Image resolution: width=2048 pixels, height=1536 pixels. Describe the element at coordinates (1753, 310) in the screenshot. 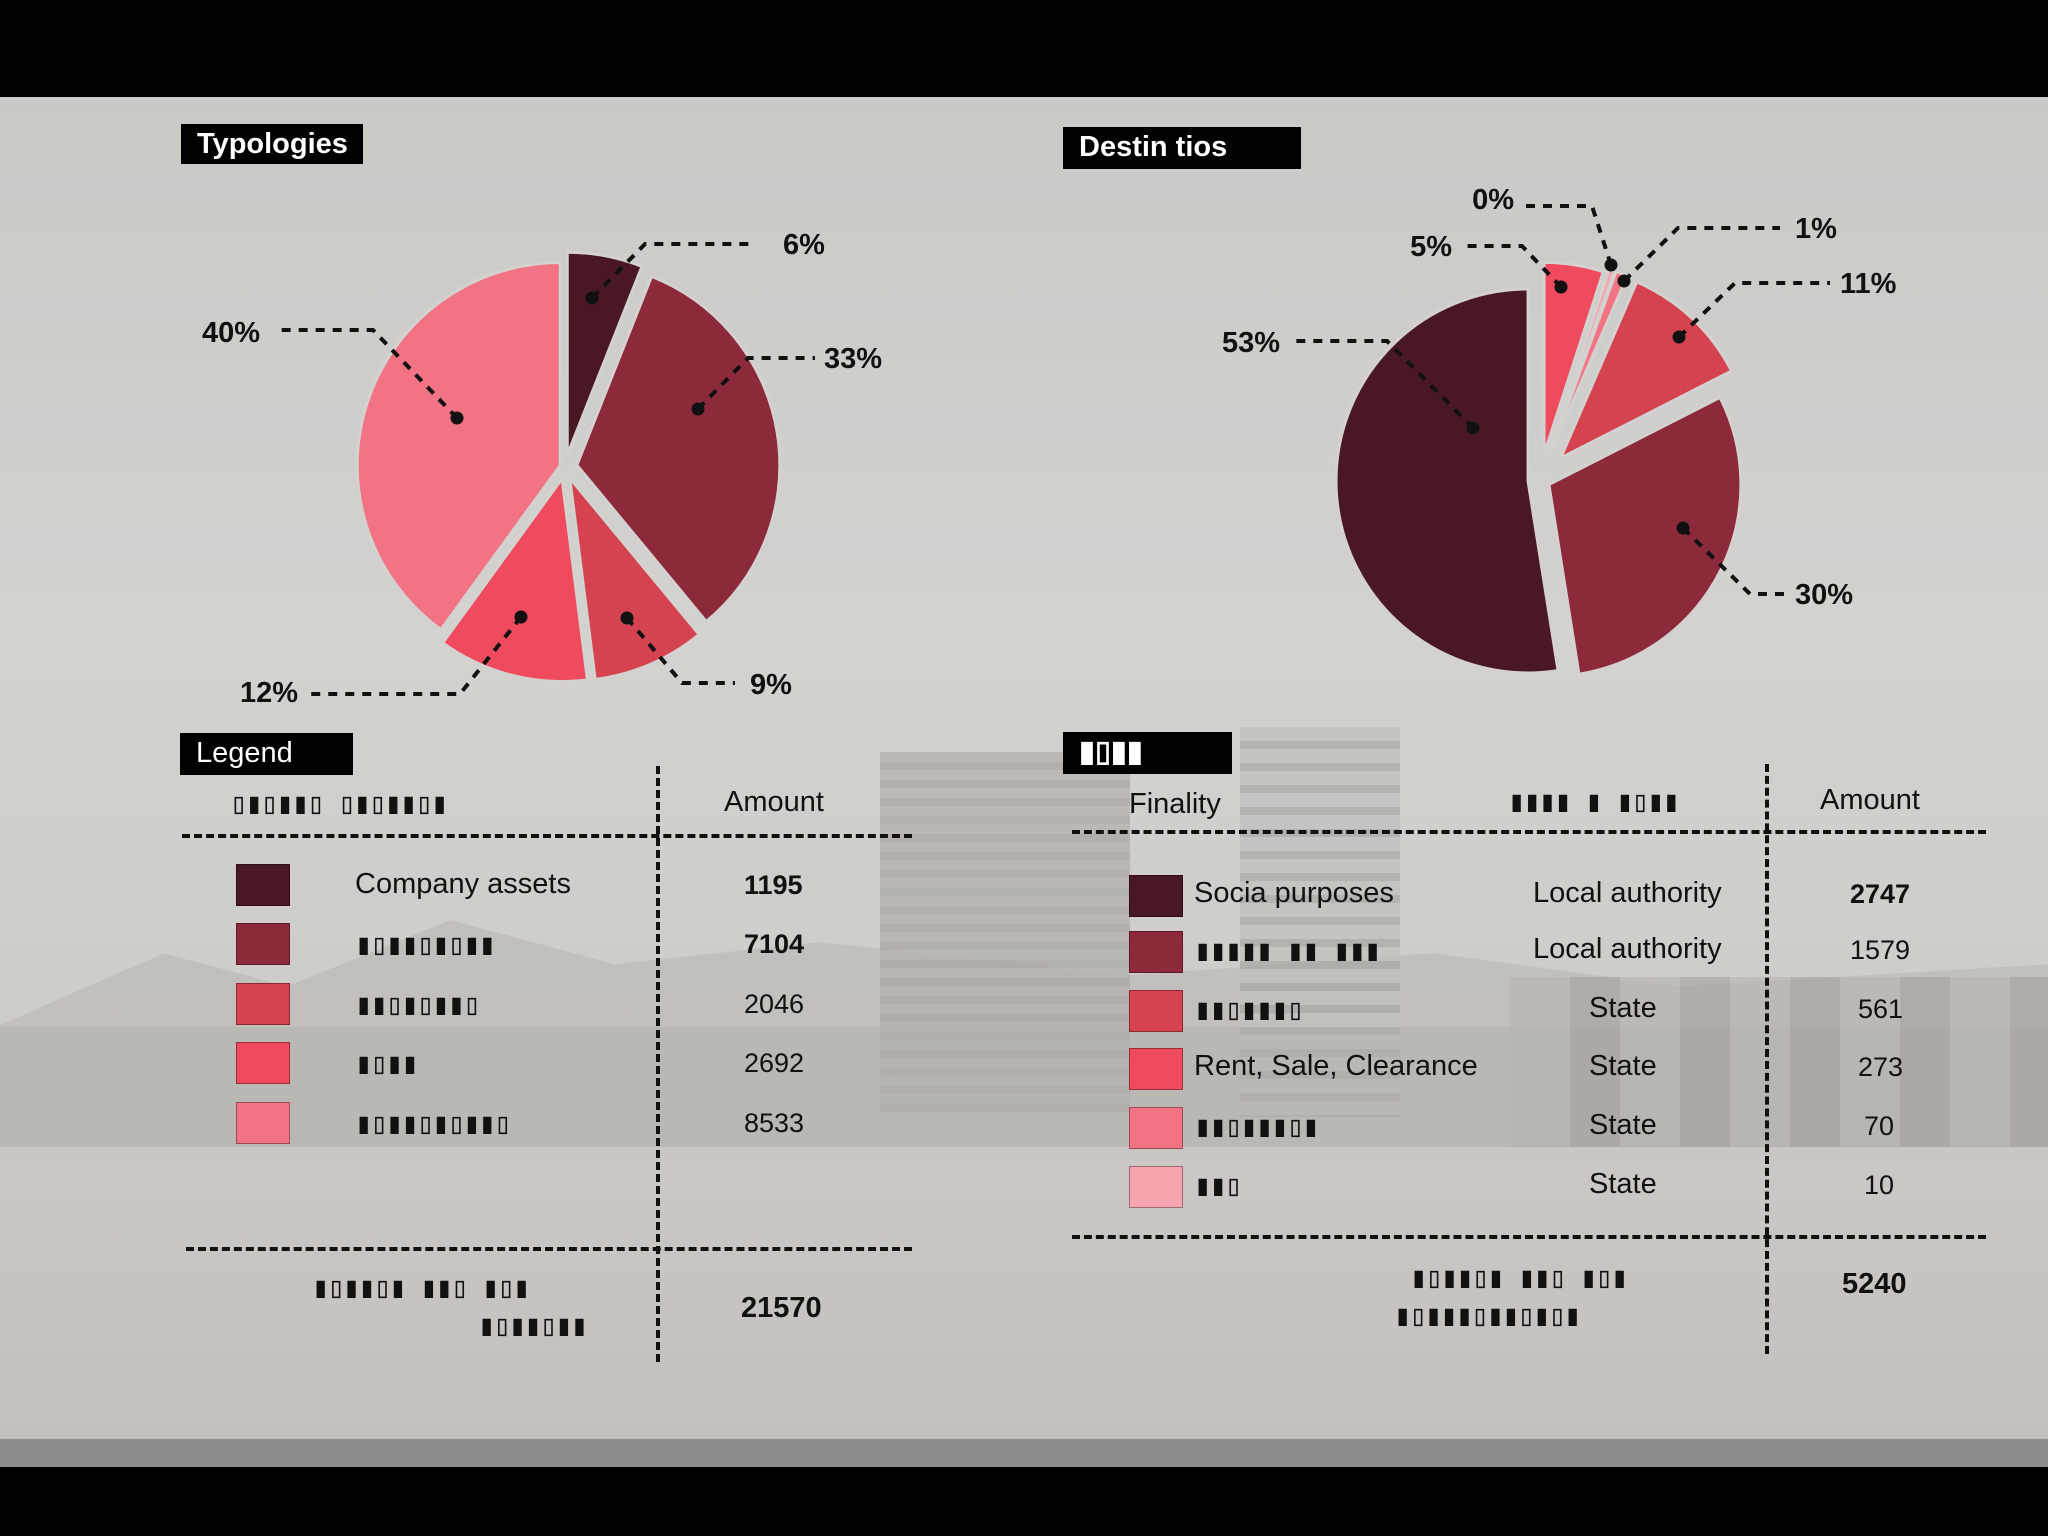

I see `destinations-callout-3-leader` at that location.